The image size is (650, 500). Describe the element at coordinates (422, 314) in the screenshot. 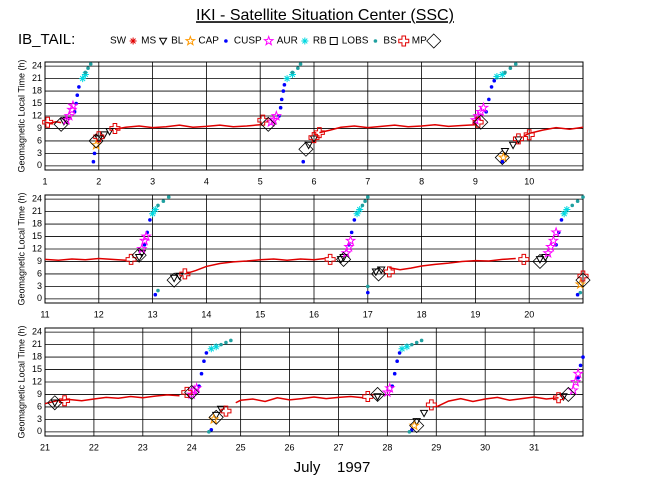

I see `x-tick-label: 18` at that location.